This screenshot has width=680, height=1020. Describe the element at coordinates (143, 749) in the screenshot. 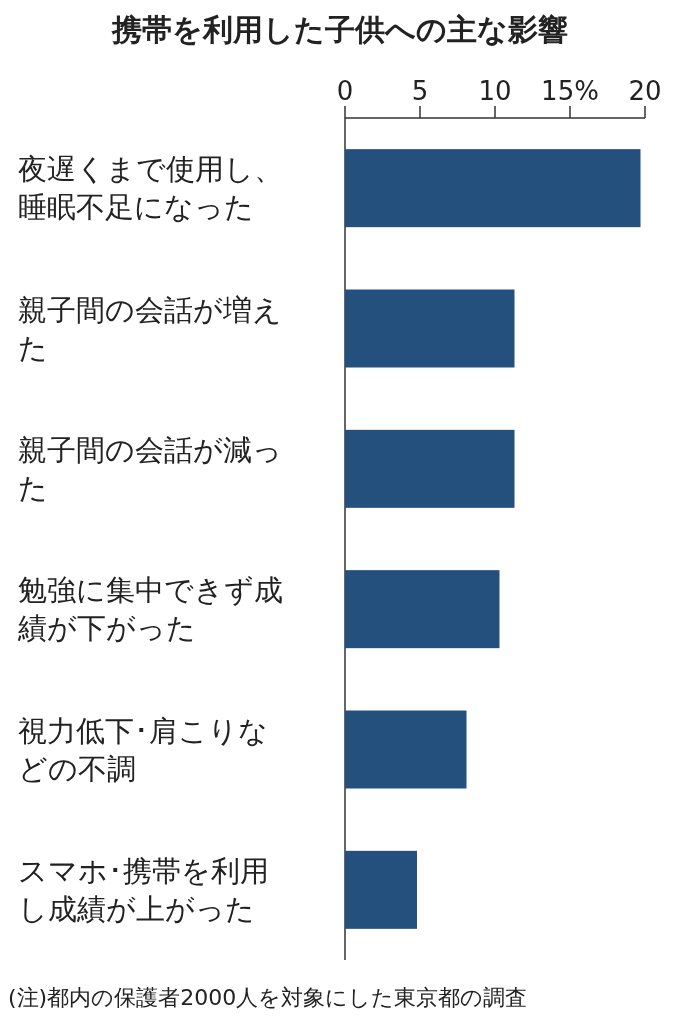

I see `y-tick-label: 視力低下･肩こりなどの不調` at that location.